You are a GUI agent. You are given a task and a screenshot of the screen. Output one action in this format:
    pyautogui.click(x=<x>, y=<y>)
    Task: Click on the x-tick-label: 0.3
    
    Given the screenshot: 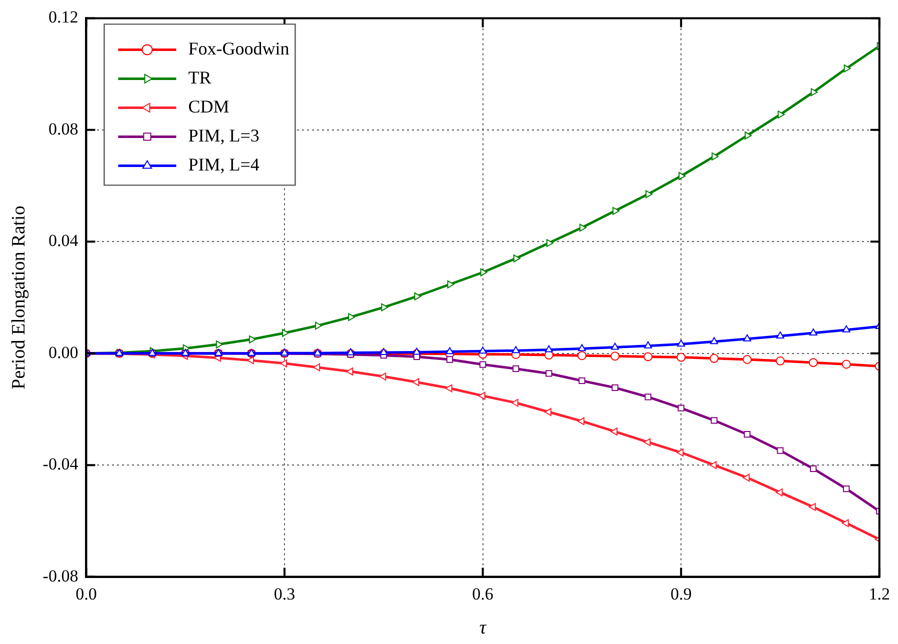 What is the action you would take?
    pyautogui.click(x=285, y=594)
    